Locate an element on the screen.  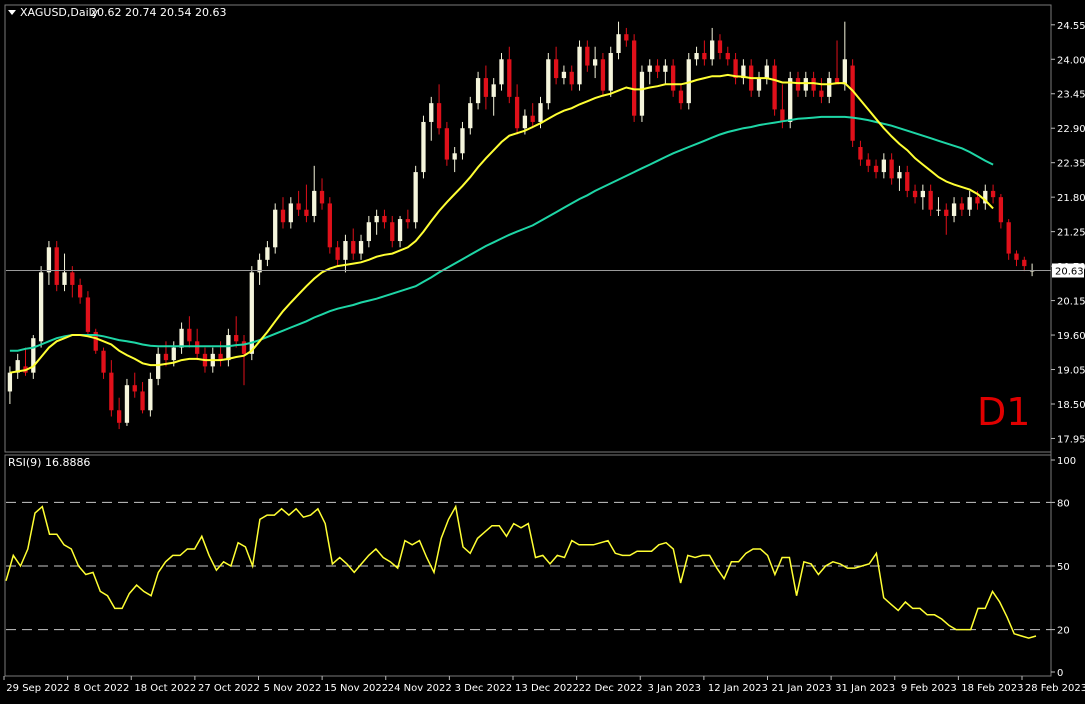
time-tick-label: 3 Dec 2022 is located at coordinates (484, 688).